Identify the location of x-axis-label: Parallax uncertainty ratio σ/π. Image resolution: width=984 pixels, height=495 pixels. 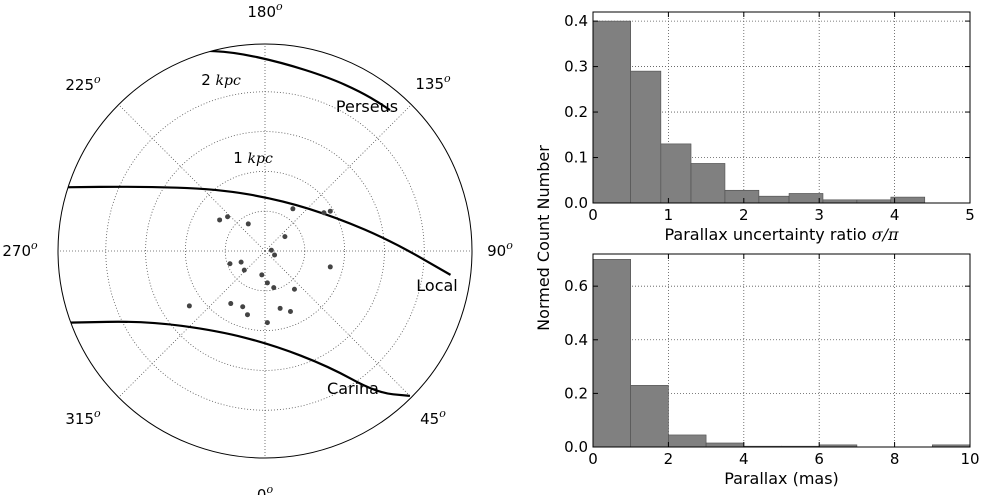
(781, 234).